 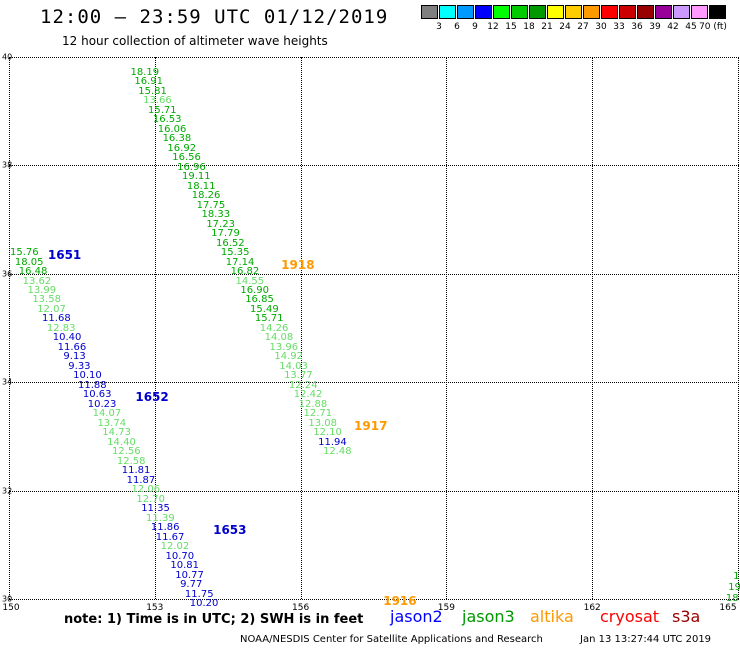 What do you see at coordinates (7, 599) in the screenshot?
I see `latitude-label: 30` at bounding box center [7, 599].